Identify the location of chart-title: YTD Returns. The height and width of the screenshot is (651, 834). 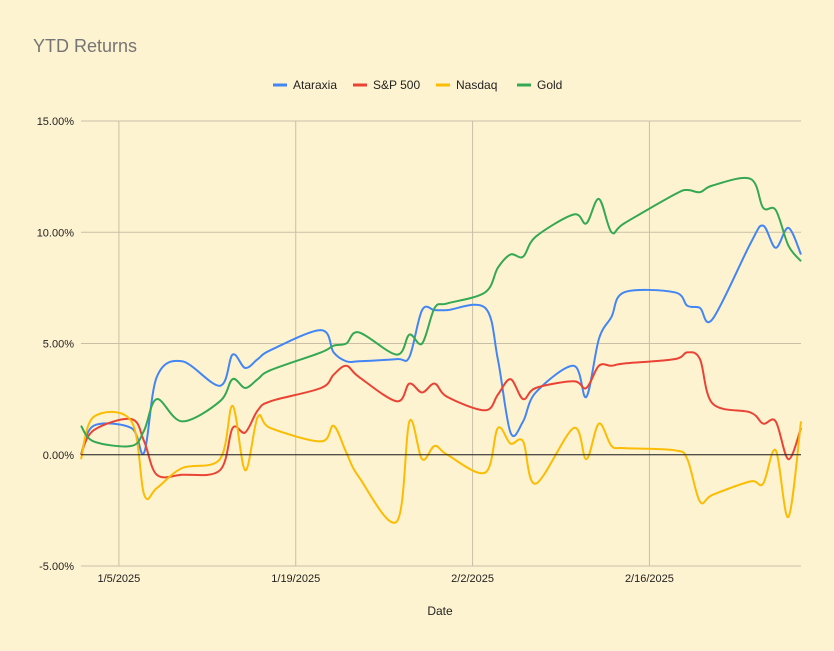
(85, 46).